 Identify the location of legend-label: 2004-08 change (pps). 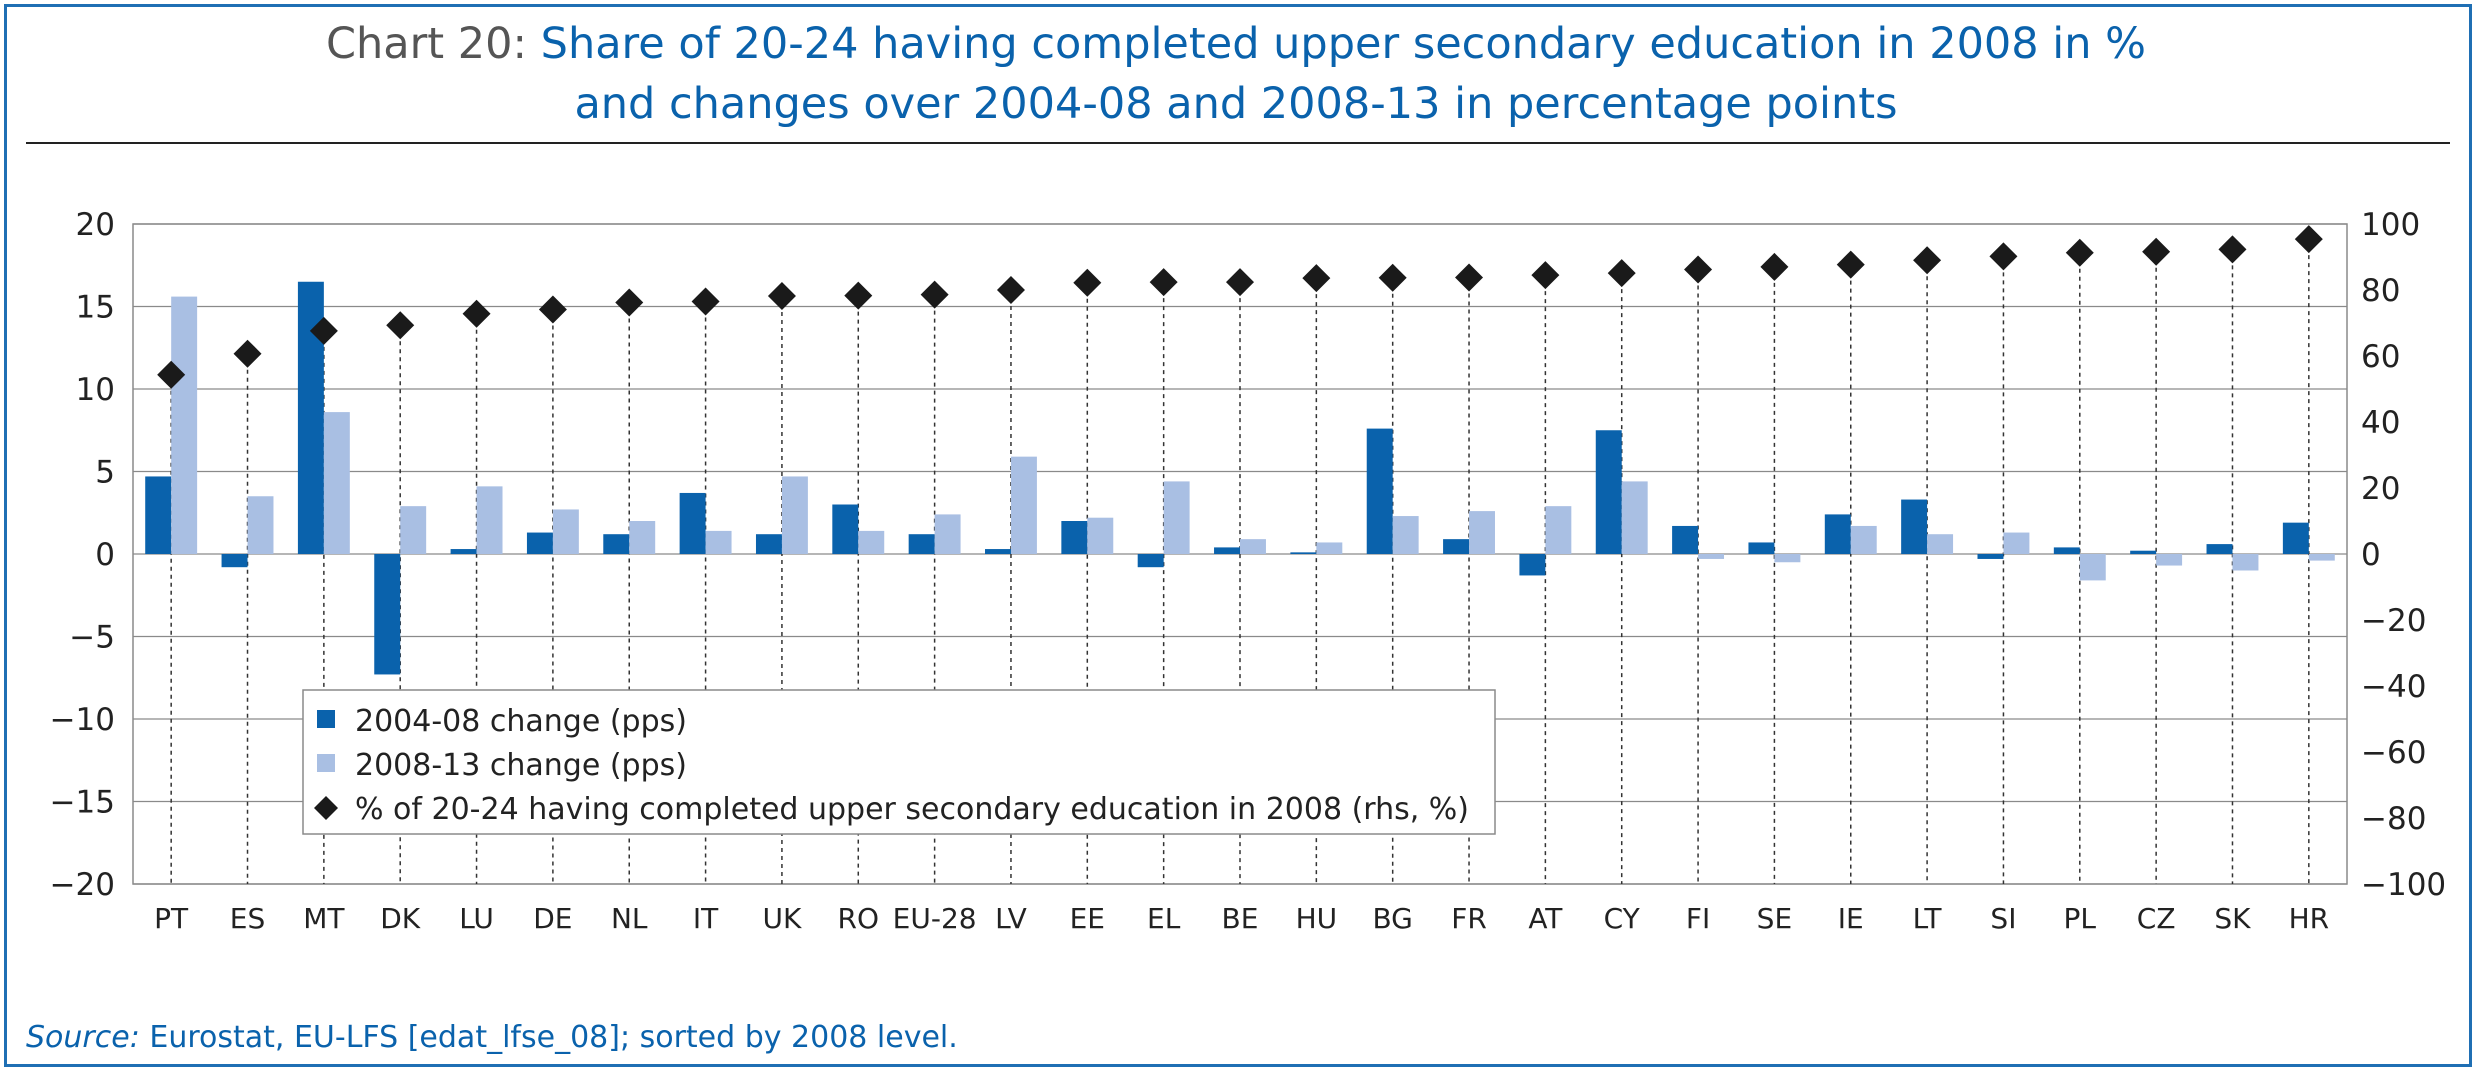
(521, 721).